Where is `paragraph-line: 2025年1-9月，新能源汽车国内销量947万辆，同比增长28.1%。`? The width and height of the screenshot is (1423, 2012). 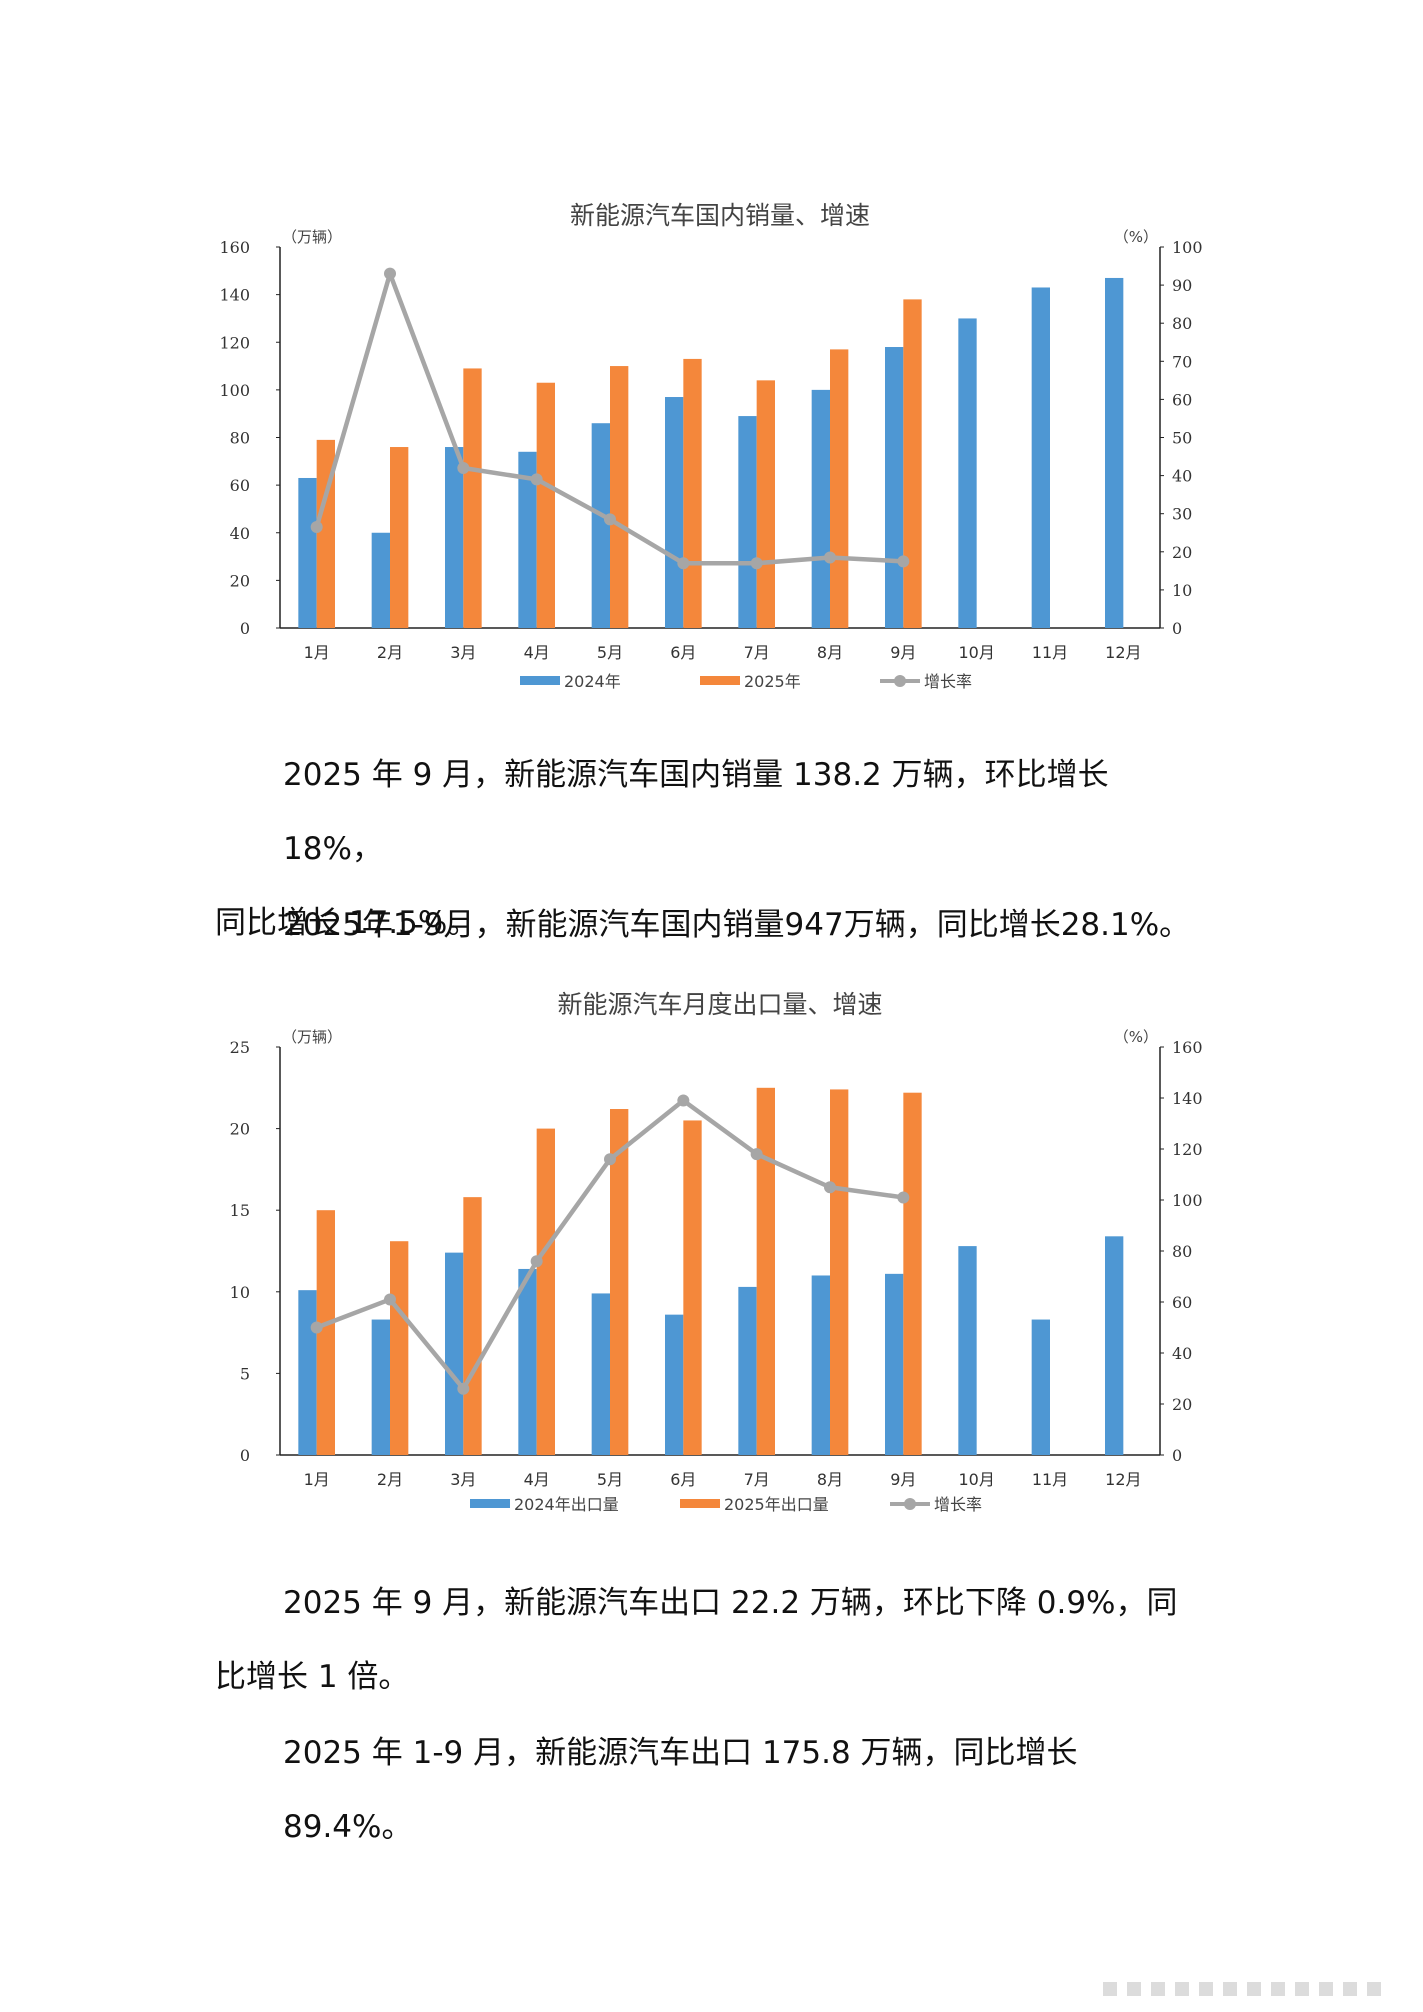 paragraph-line: 2025年1-9月，新能源汽车国内销量947万辆，同比增长28.1%。 is located at coordinates (737, 925).